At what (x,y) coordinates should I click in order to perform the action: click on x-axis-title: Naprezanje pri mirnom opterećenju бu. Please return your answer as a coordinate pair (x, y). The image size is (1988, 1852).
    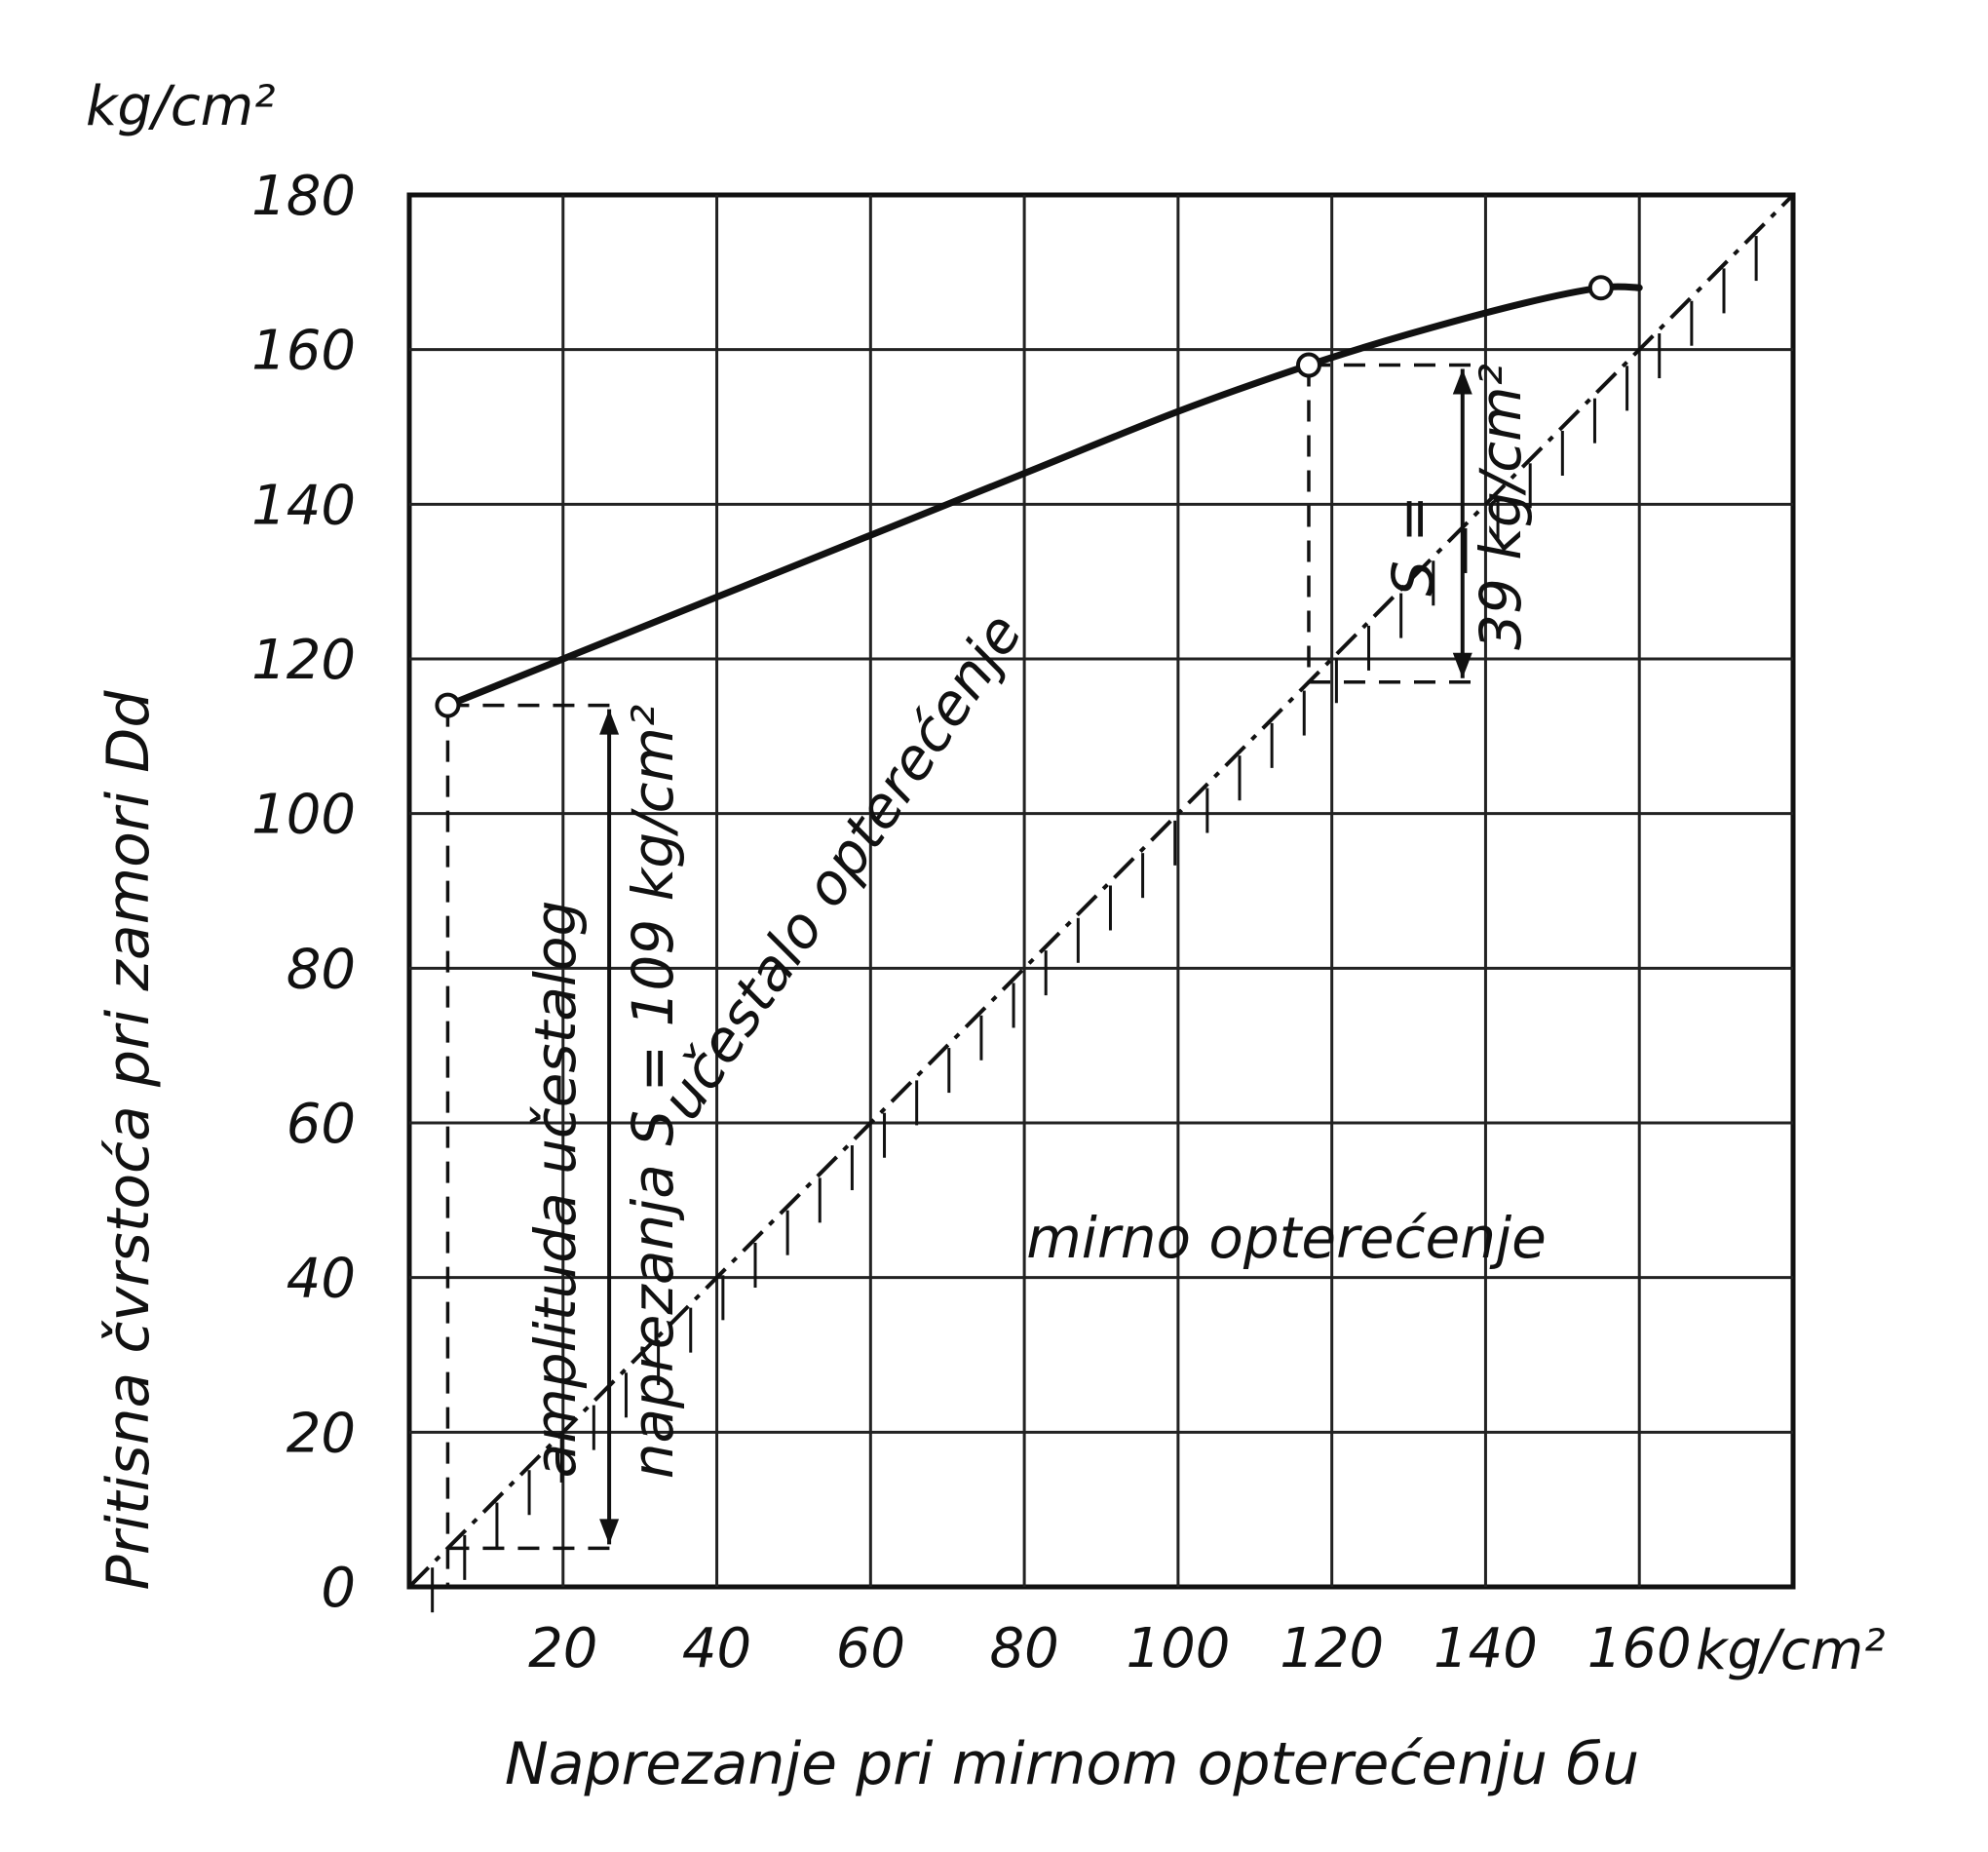
    Looking at the image, I should click on (1072, 1764).